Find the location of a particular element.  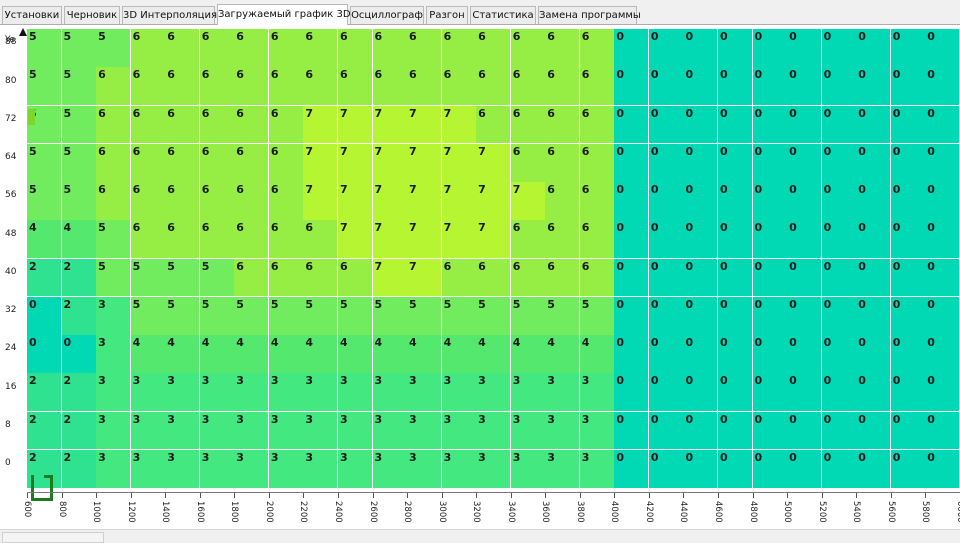

tab-4: Загружаемый график 3D is located at coordinates (282, 14).